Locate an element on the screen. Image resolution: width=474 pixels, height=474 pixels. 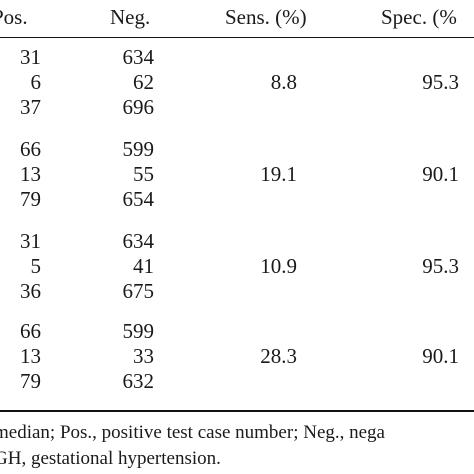
neg-cell: 632 is located at coordinates (138, 381).